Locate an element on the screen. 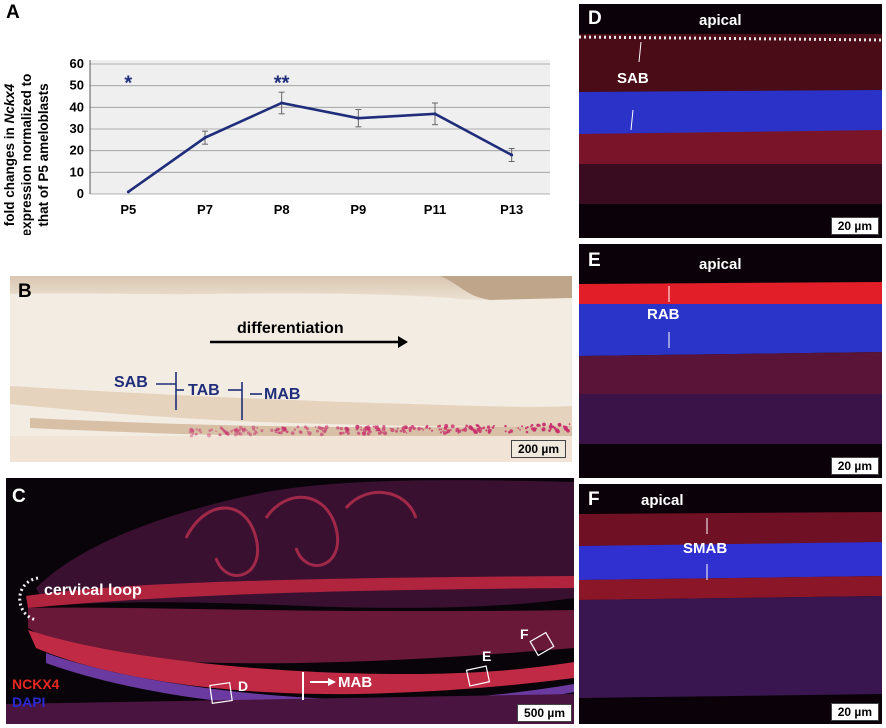 Image resolution: width=886 pixels, height=728 pixels. panel-f-image: apical SMAB 20 µm is located at coordinates (730, 604).